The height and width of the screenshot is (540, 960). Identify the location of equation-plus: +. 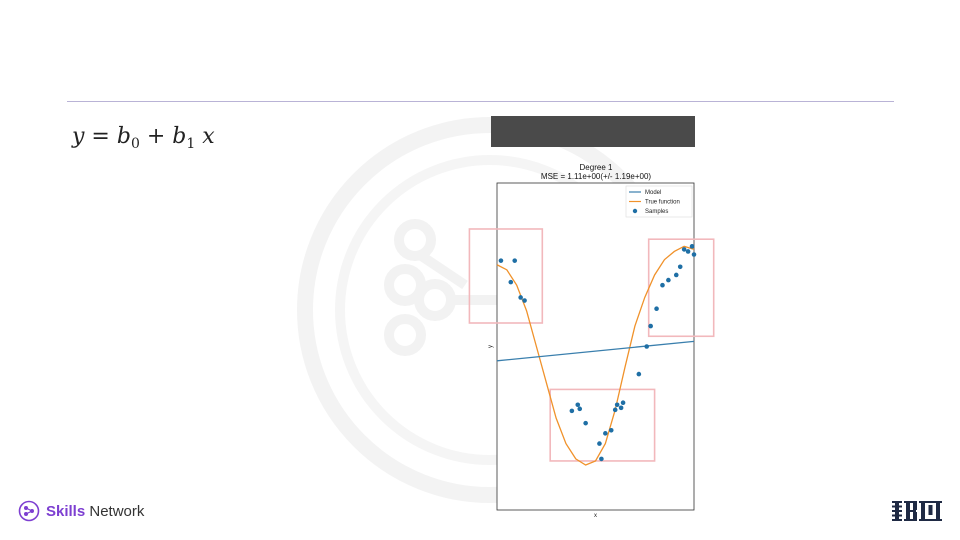
(156, 136).